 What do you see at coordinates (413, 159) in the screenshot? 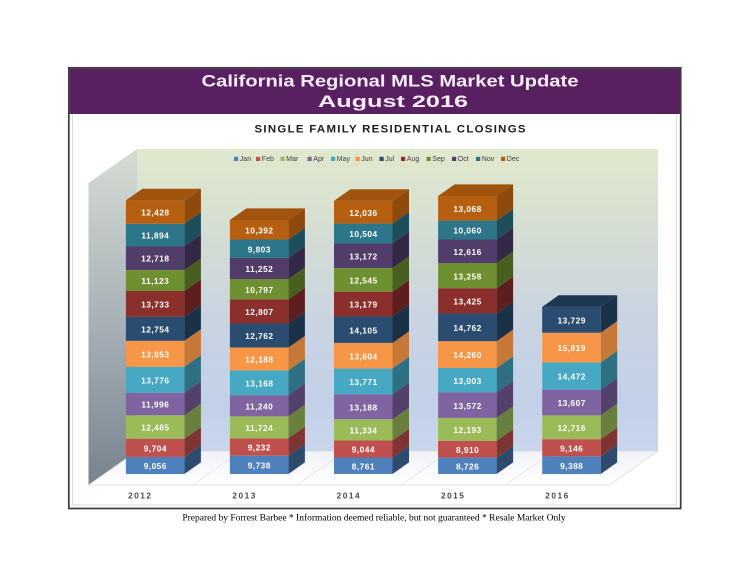
I see `svg-text: Aug` at bounding box center [413, 159].